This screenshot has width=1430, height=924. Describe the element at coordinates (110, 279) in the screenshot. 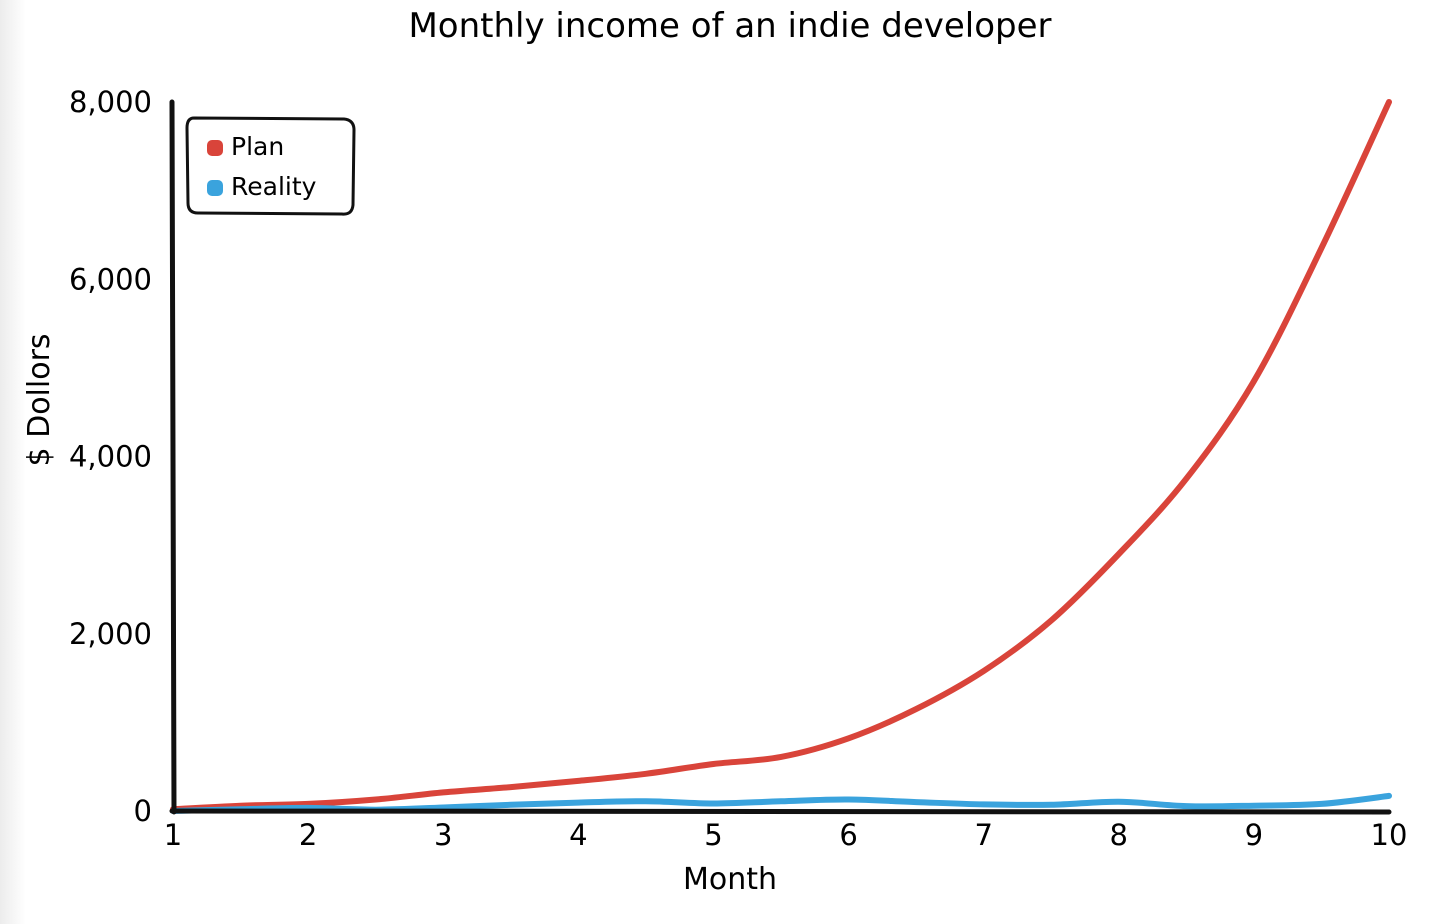

I see `y-tick-label: 6,000` at that location.